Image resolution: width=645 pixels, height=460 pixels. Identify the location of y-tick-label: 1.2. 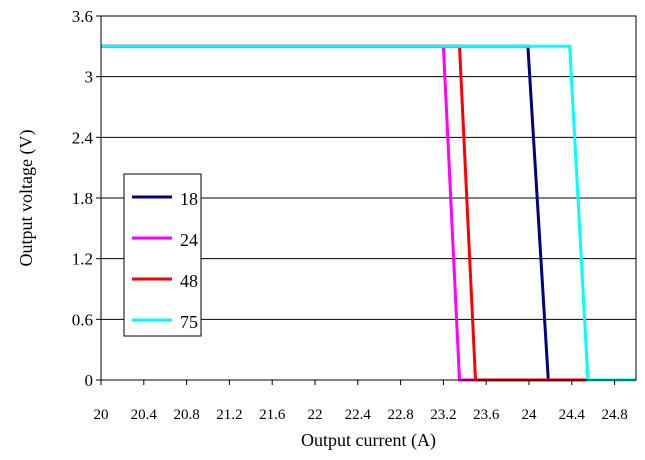
(82, 259).